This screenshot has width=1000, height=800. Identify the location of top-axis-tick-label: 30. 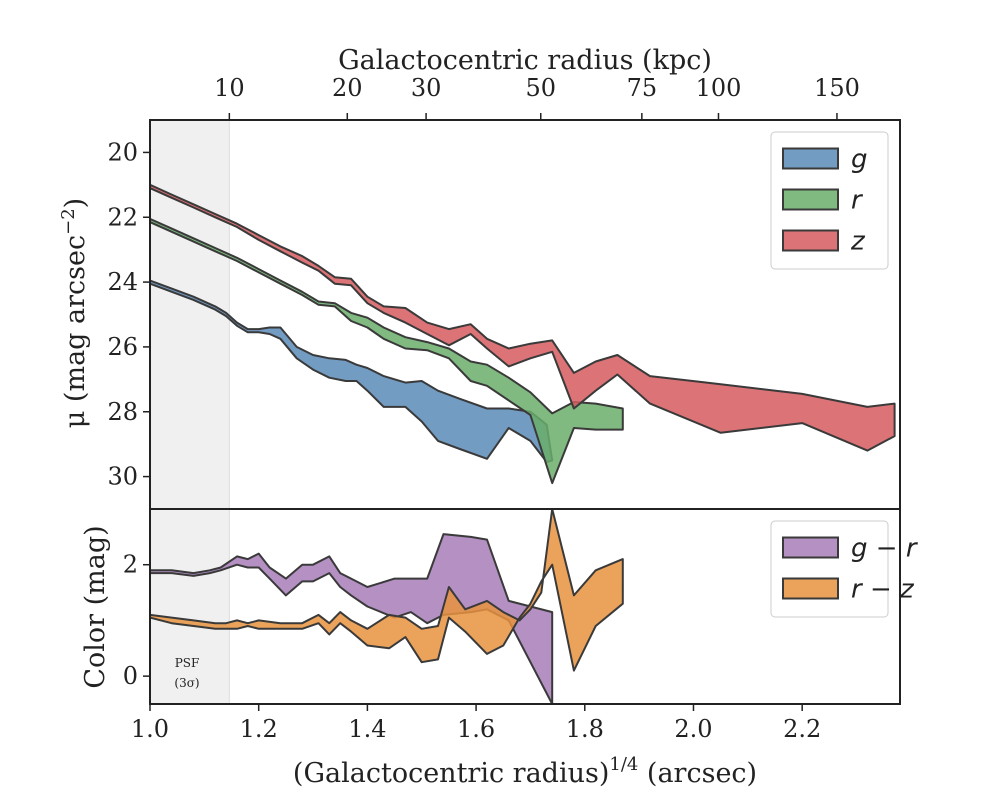
(426, 88).